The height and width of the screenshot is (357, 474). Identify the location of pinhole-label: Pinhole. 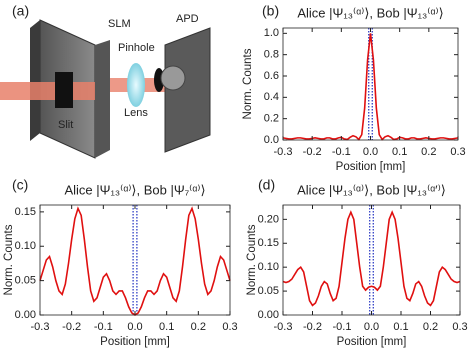
(136, 48).